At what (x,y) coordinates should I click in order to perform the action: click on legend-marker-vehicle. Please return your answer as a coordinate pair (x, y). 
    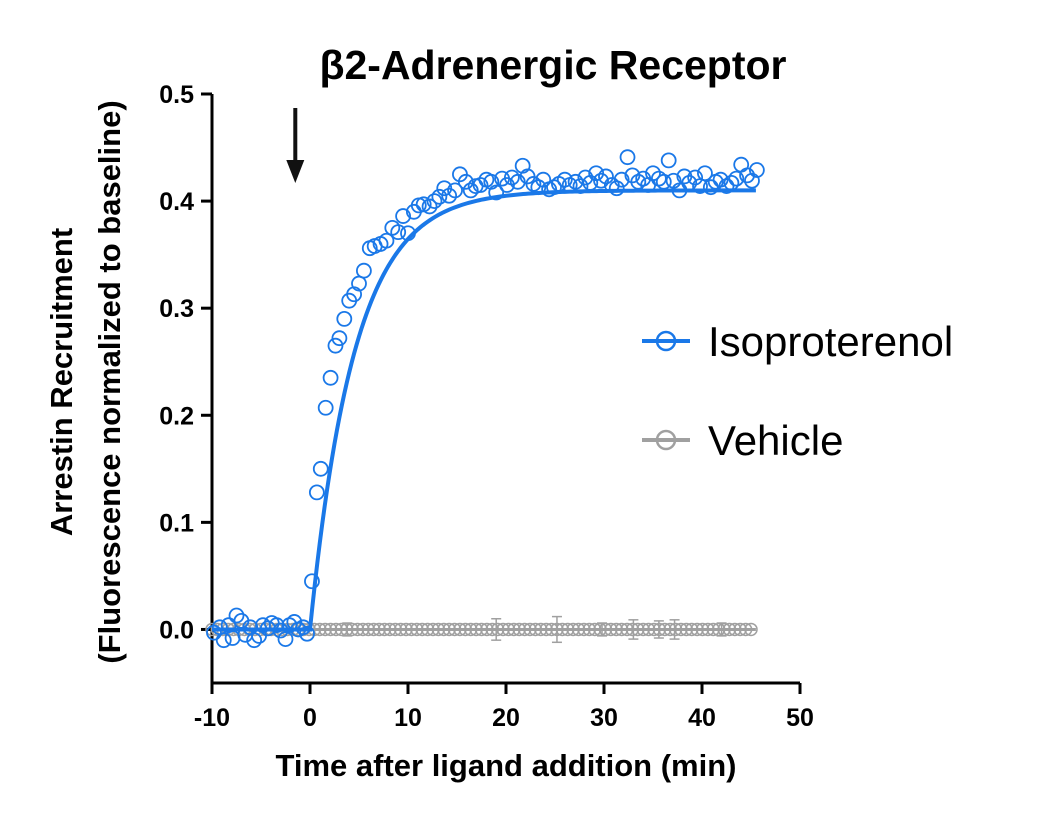
    Looking at the image, I should click on (666, 440).